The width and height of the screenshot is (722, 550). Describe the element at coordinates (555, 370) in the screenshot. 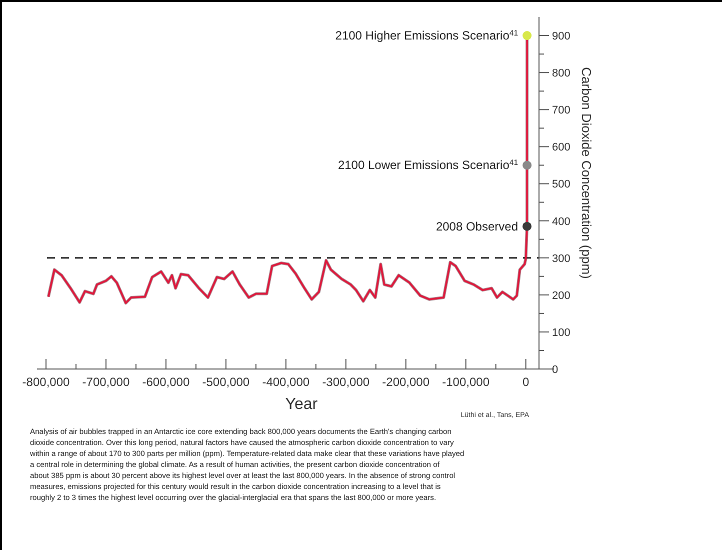

I see `y-tick-label: 0` at that location.